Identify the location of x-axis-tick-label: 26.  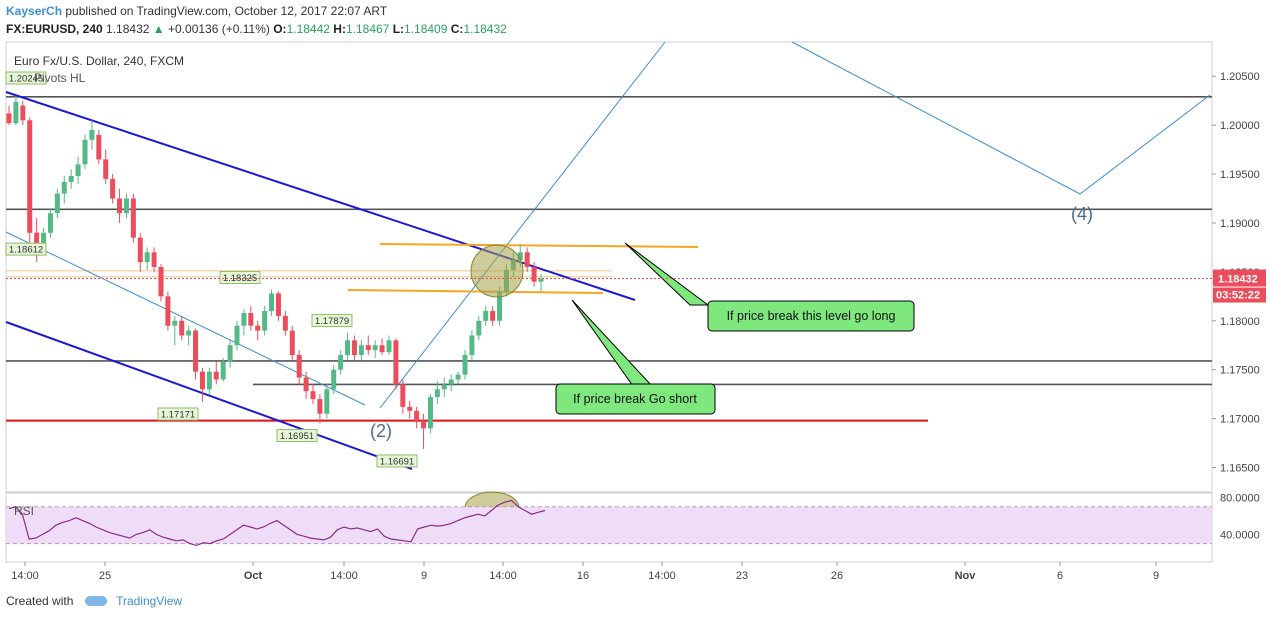
(837, 576).